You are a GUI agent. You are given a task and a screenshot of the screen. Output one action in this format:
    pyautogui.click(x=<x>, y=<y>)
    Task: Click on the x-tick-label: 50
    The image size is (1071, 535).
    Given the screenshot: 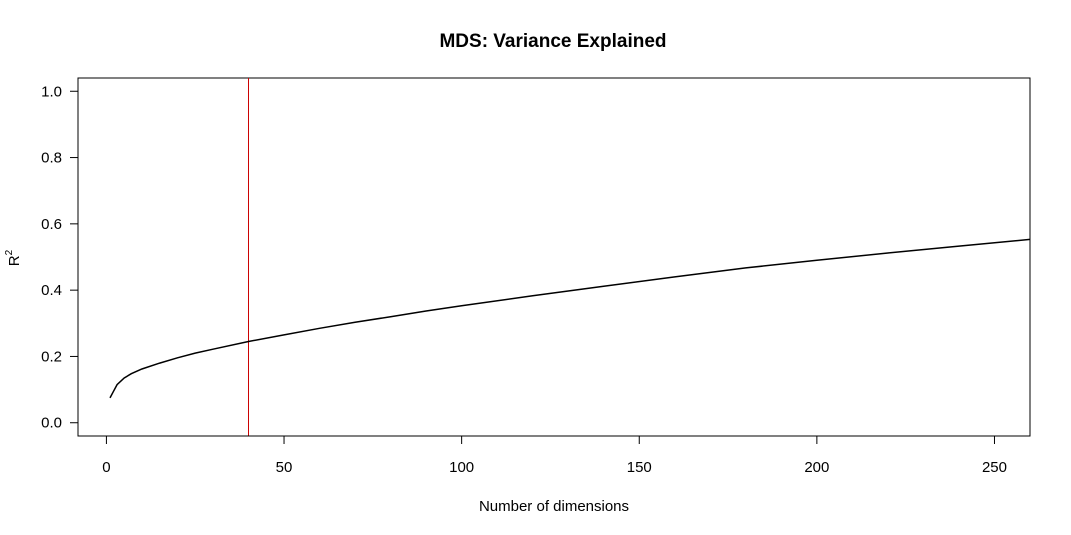 What is the action you would take?
    pyautogui.click(x=284, y=467)
    